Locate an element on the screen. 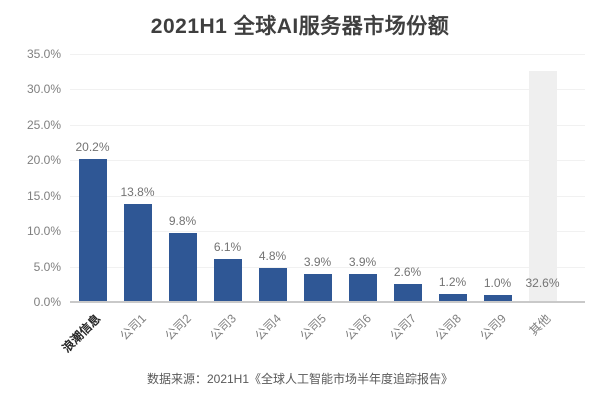 The image size is (600, 403). x-tick-label: 公司4 is located at coordinates (268, 327).